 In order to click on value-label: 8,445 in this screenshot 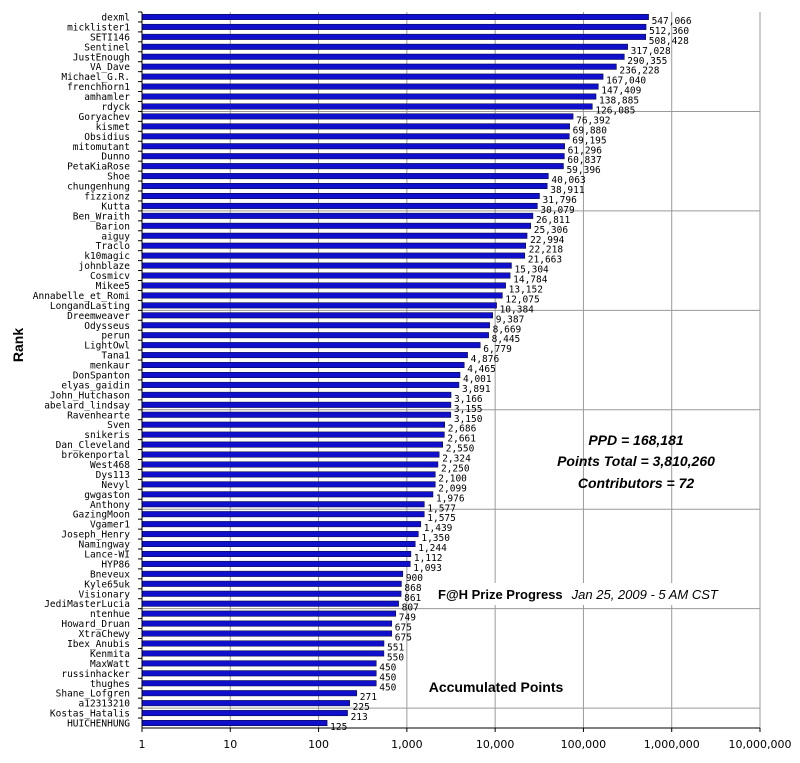, I will do `click(506, 339)`.